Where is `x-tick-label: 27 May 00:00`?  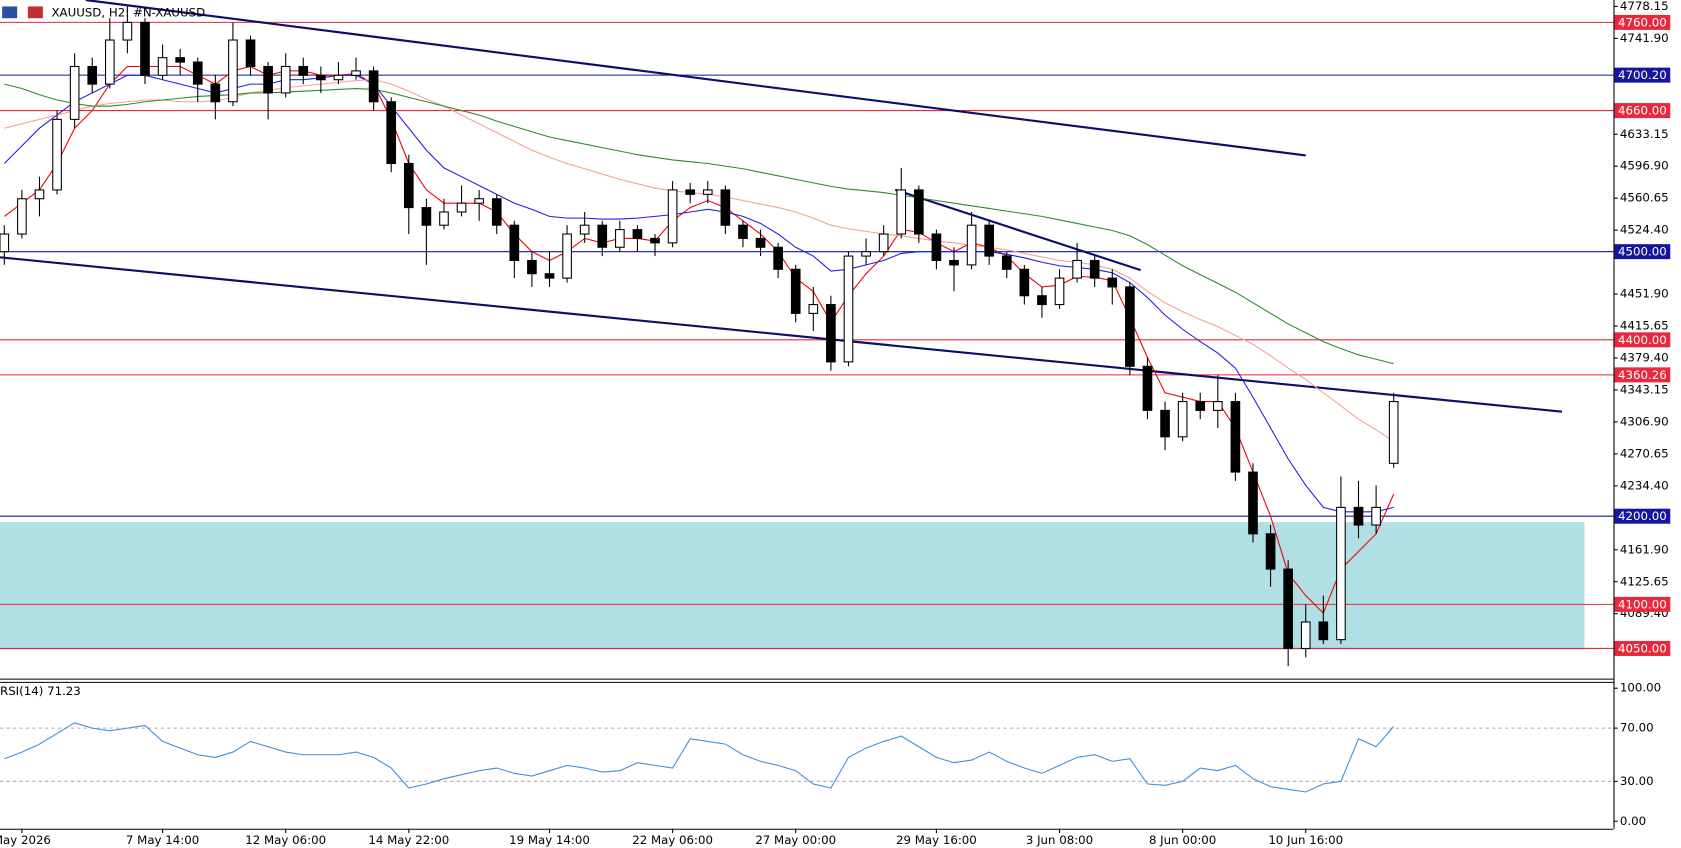
x-tick-label: 27 May 00:00 is located at coordinates (795, 840).